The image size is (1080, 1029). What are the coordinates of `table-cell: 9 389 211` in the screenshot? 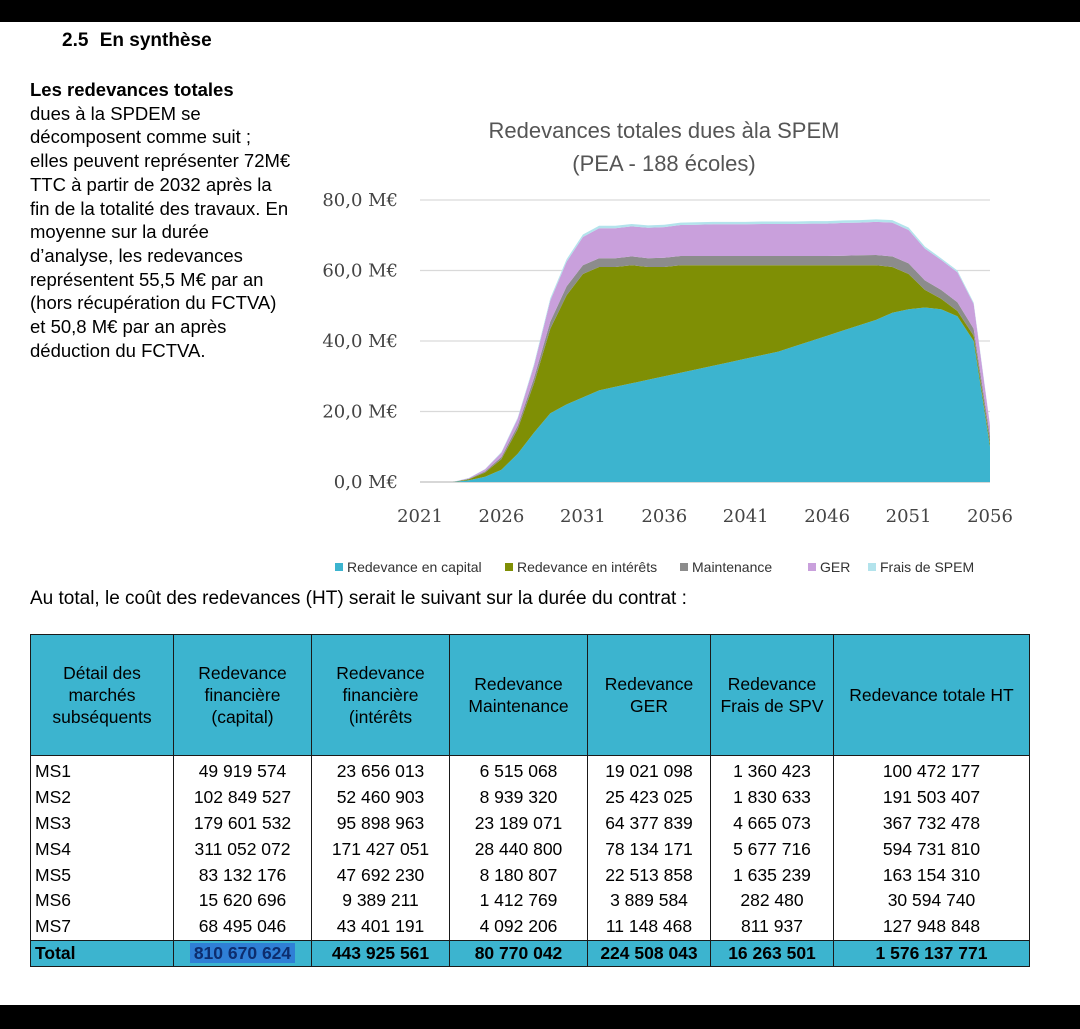 It's located at (380, 900).